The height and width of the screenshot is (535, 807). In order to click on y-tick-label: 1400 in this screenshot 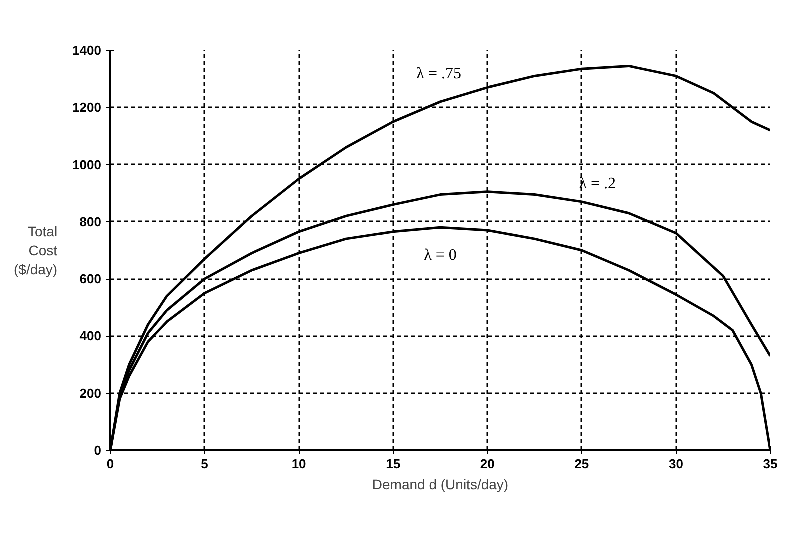, I will do `click(87, 50)`.